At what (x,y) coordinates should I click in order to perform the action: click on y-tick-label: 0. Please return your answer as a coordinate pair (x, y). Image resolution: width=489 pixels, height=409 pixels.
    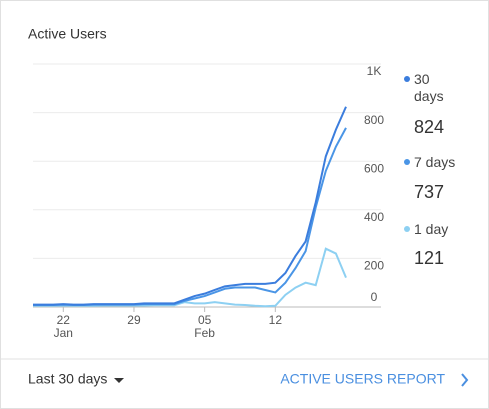
    Looking at the image, I should click on (374, 297).